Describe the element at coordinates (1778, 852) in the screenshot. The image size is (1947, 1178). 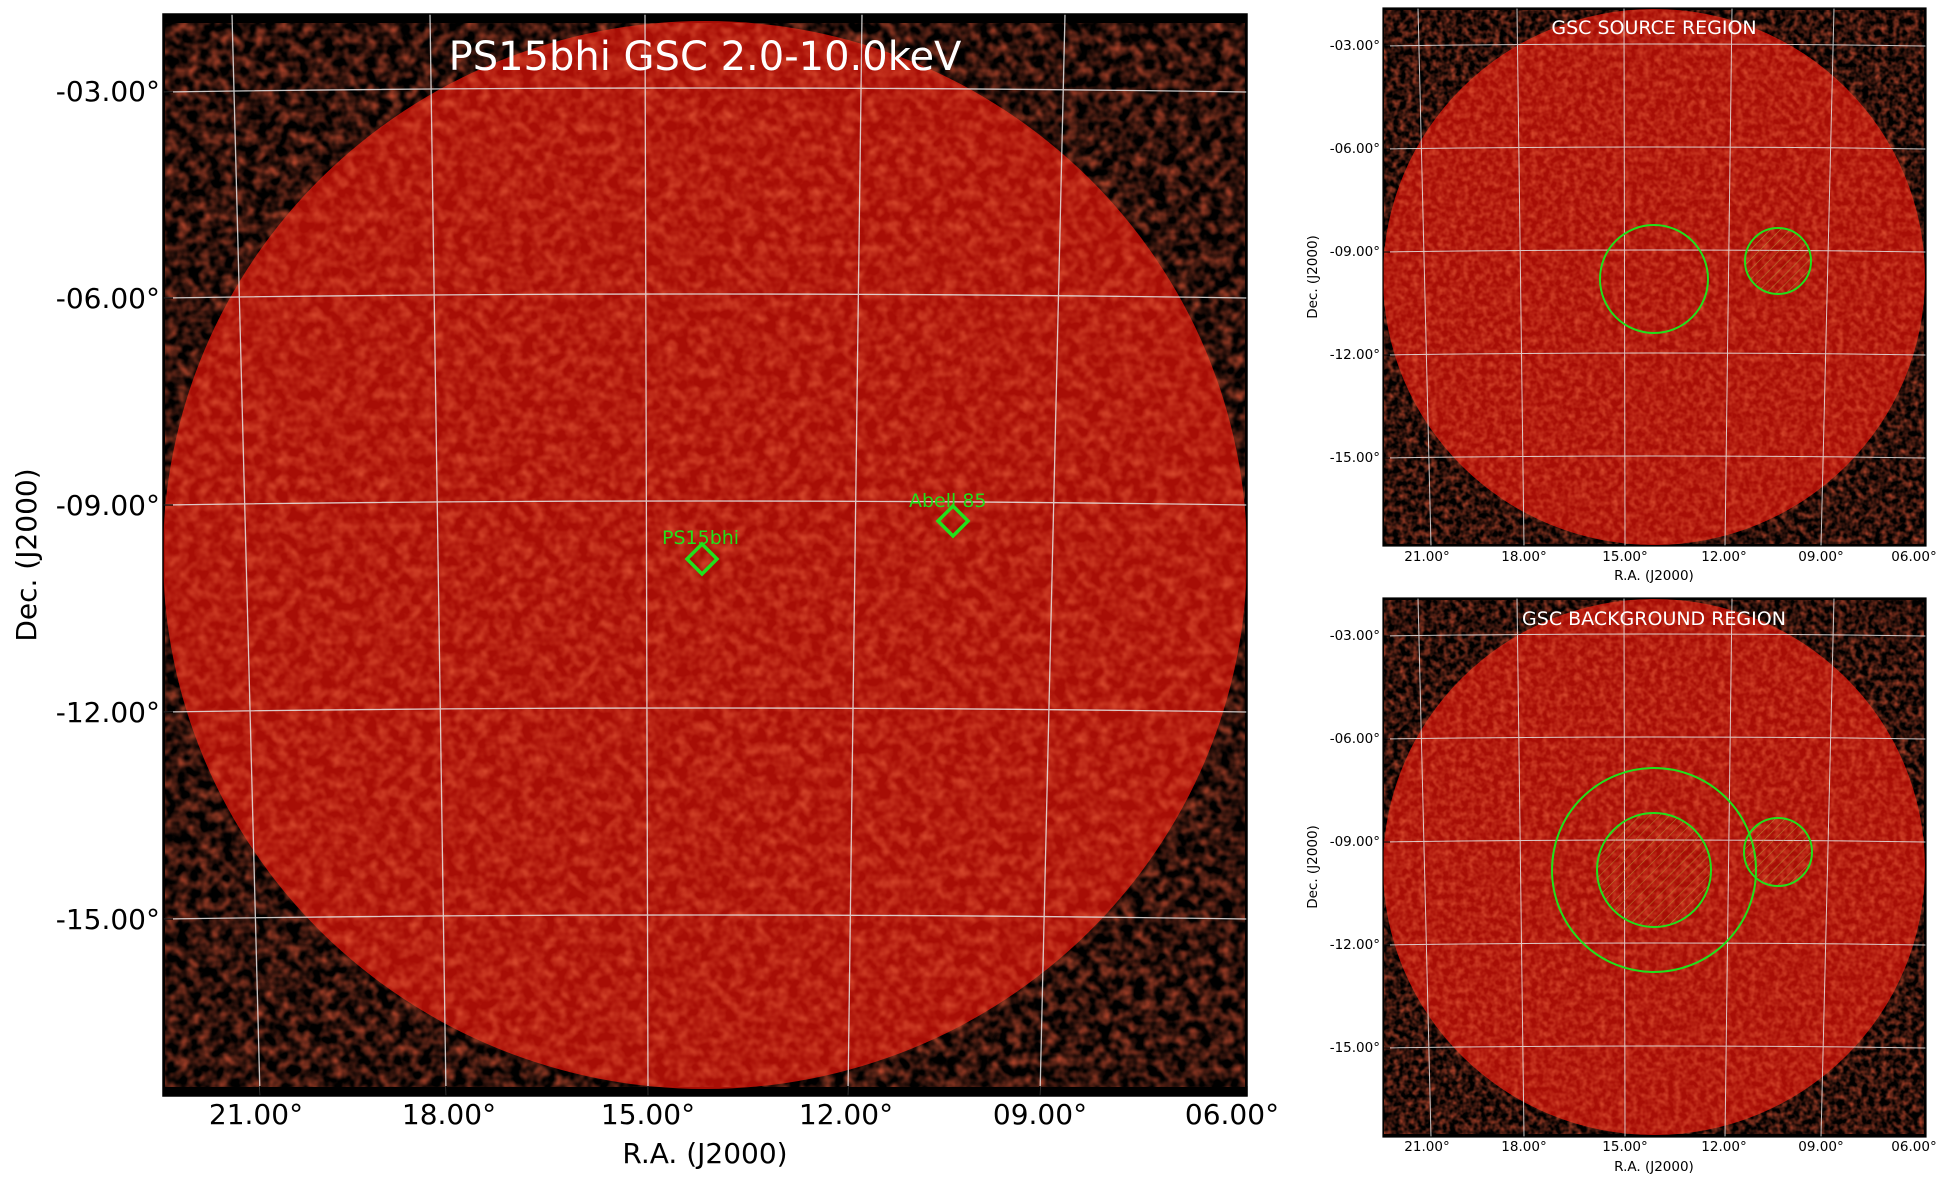
I see `background-abell-region` at that location.